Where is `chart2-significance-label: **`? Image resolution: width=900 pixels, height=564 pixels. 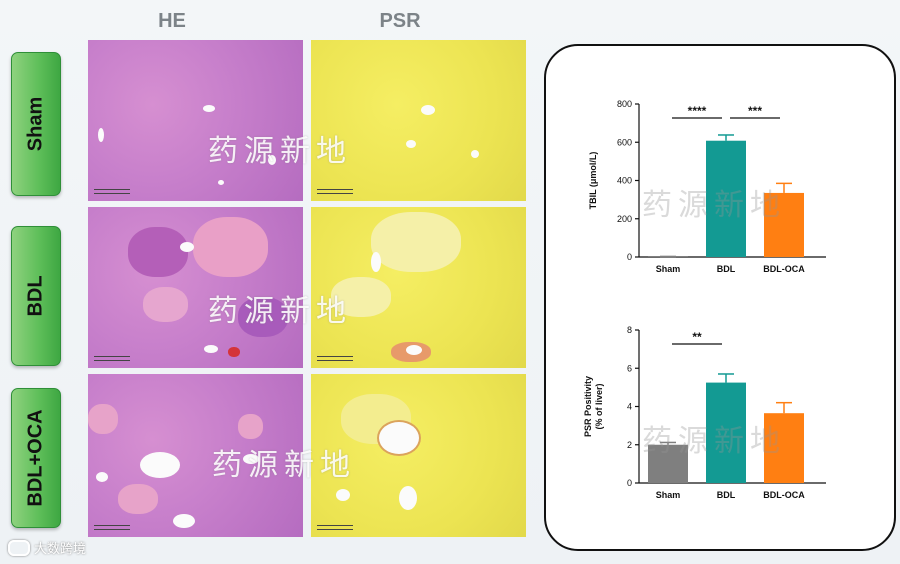
chart2-significance-label: ** is located at coordinates (697, 337).